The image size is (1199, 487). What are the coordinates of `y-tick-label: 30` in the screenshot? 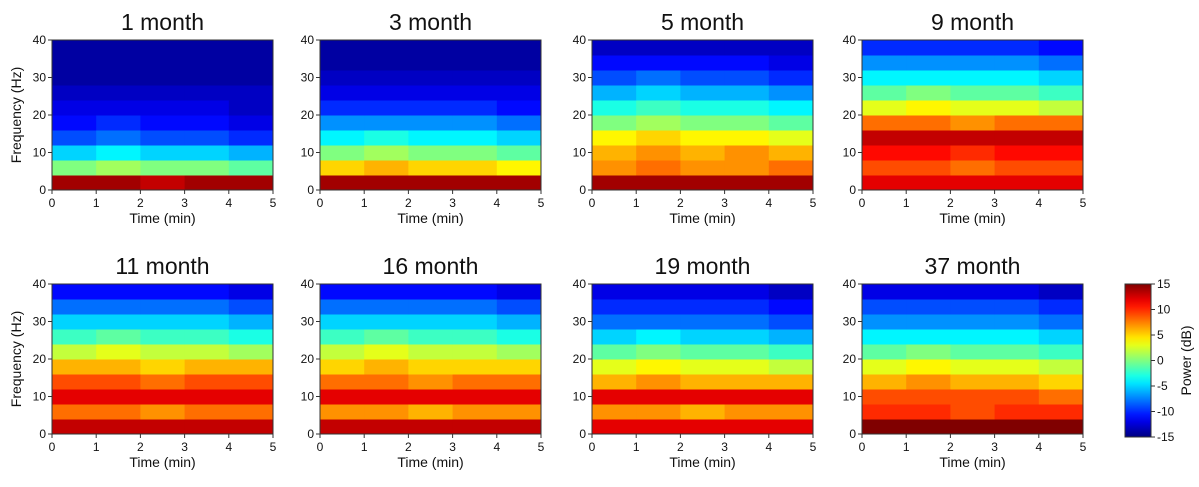 It's located at (580, 322).